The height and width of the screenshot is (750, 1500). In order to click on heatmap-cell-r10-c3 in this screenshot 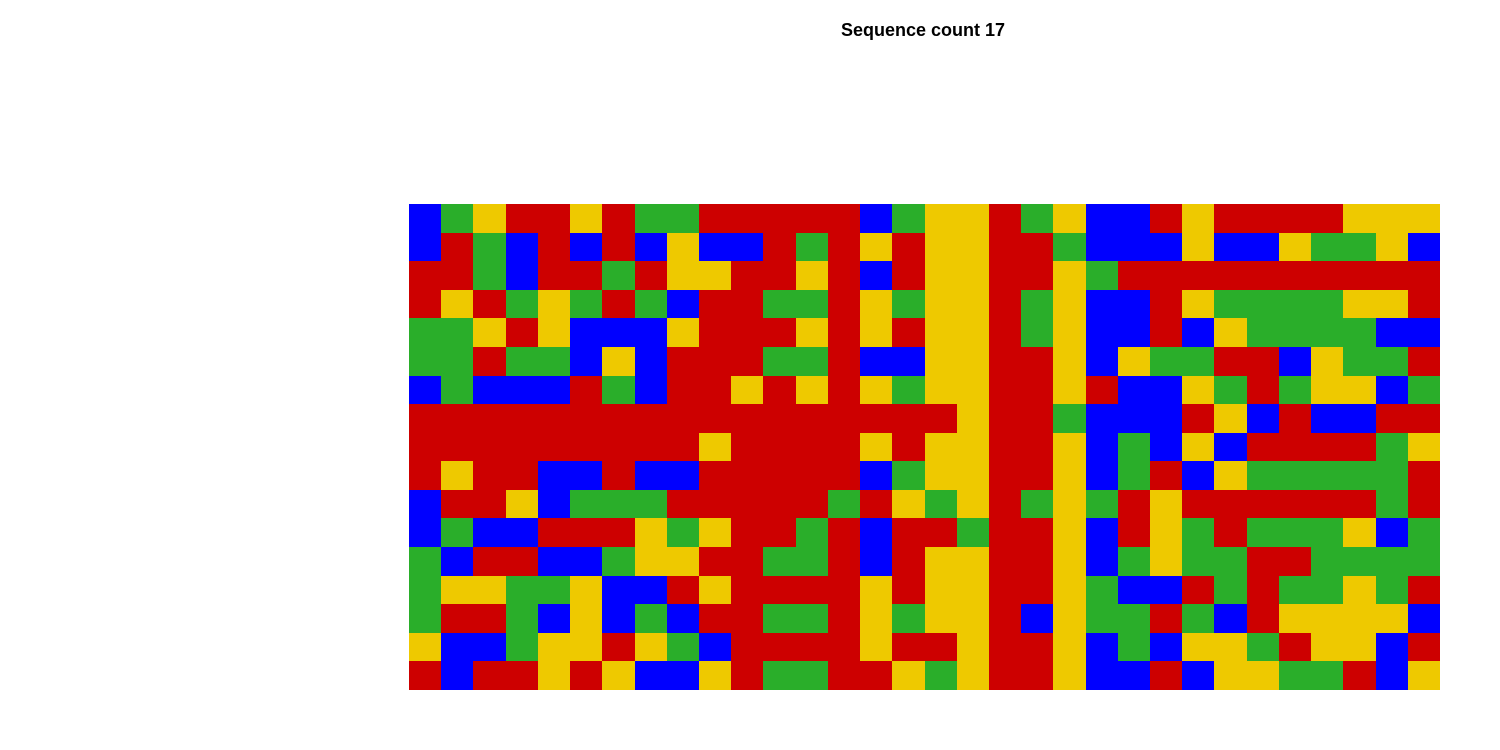, I will do `click(489, 475)`.